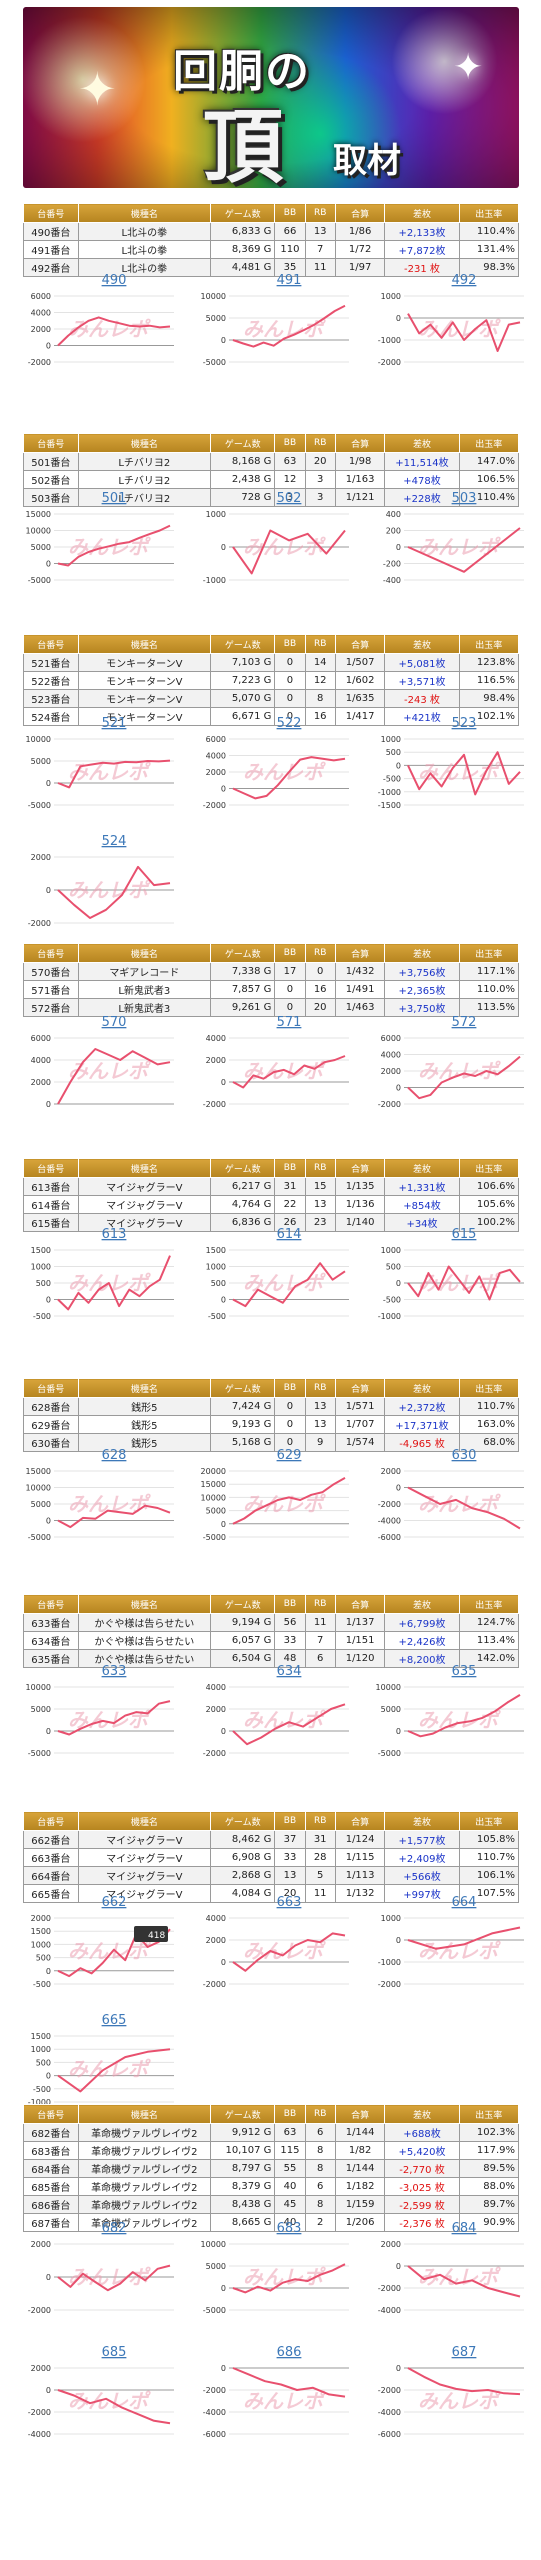 The image size is (541, 2560). I want to click on chart-title: 633, so click(114, 1671).